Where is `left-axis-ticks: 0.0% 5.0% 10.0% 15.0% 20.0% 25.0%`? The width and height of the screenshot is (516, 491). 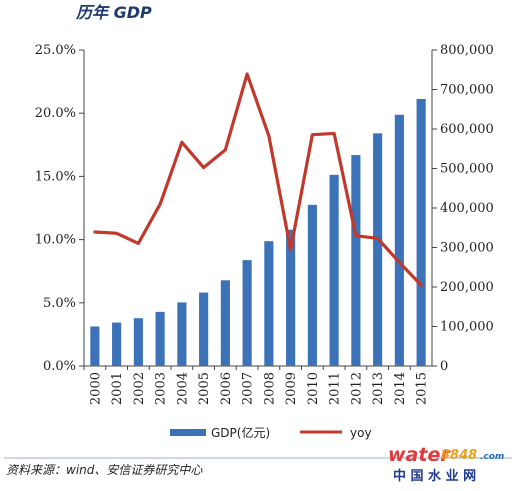
left-axis-ticks: 0.0% 5.0% 10.0% 15.0% 20.0% 25.0% is located at coordinates (59, 208).